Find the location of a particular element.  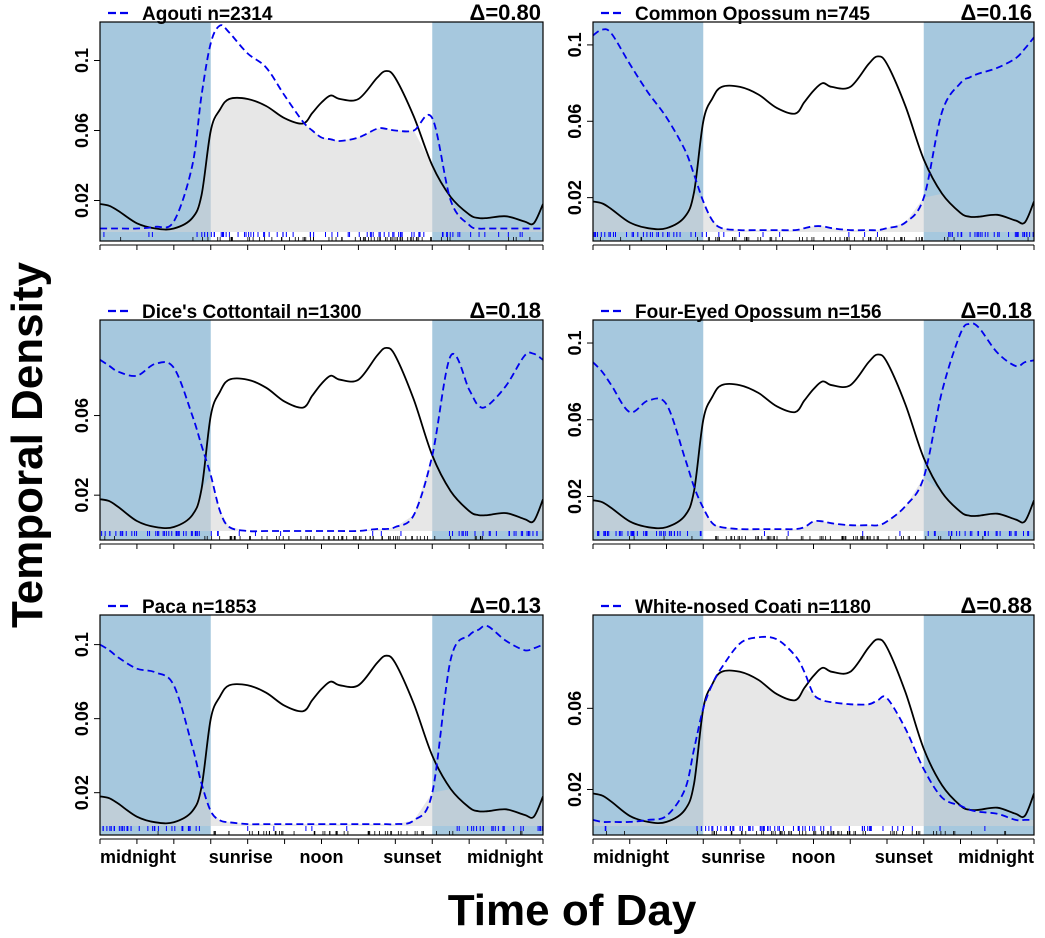

overlap-delta-label: Δ=0.88 is located at coordinates (996, 605).